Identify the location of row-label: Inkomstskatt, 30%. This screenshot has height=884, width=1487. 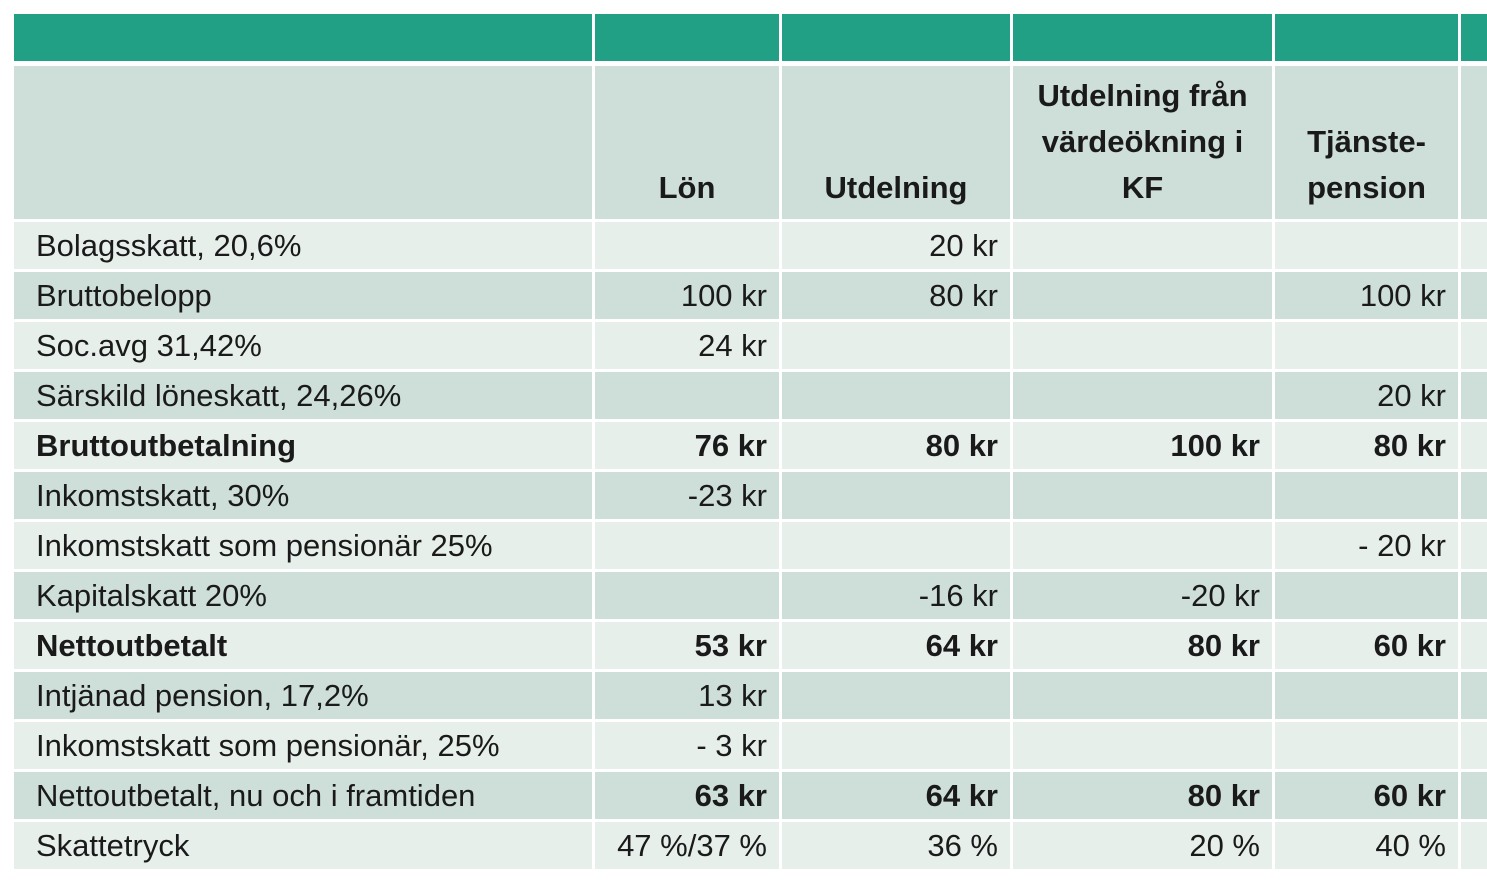
(303, 494).